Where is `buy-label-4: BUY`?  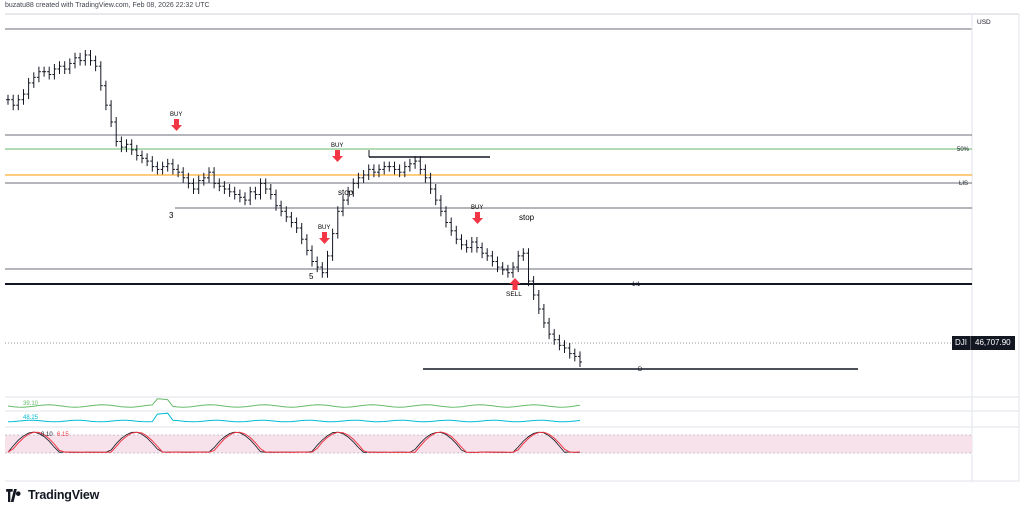
buy-label-4: BUY is located at coordinates (477, 208).